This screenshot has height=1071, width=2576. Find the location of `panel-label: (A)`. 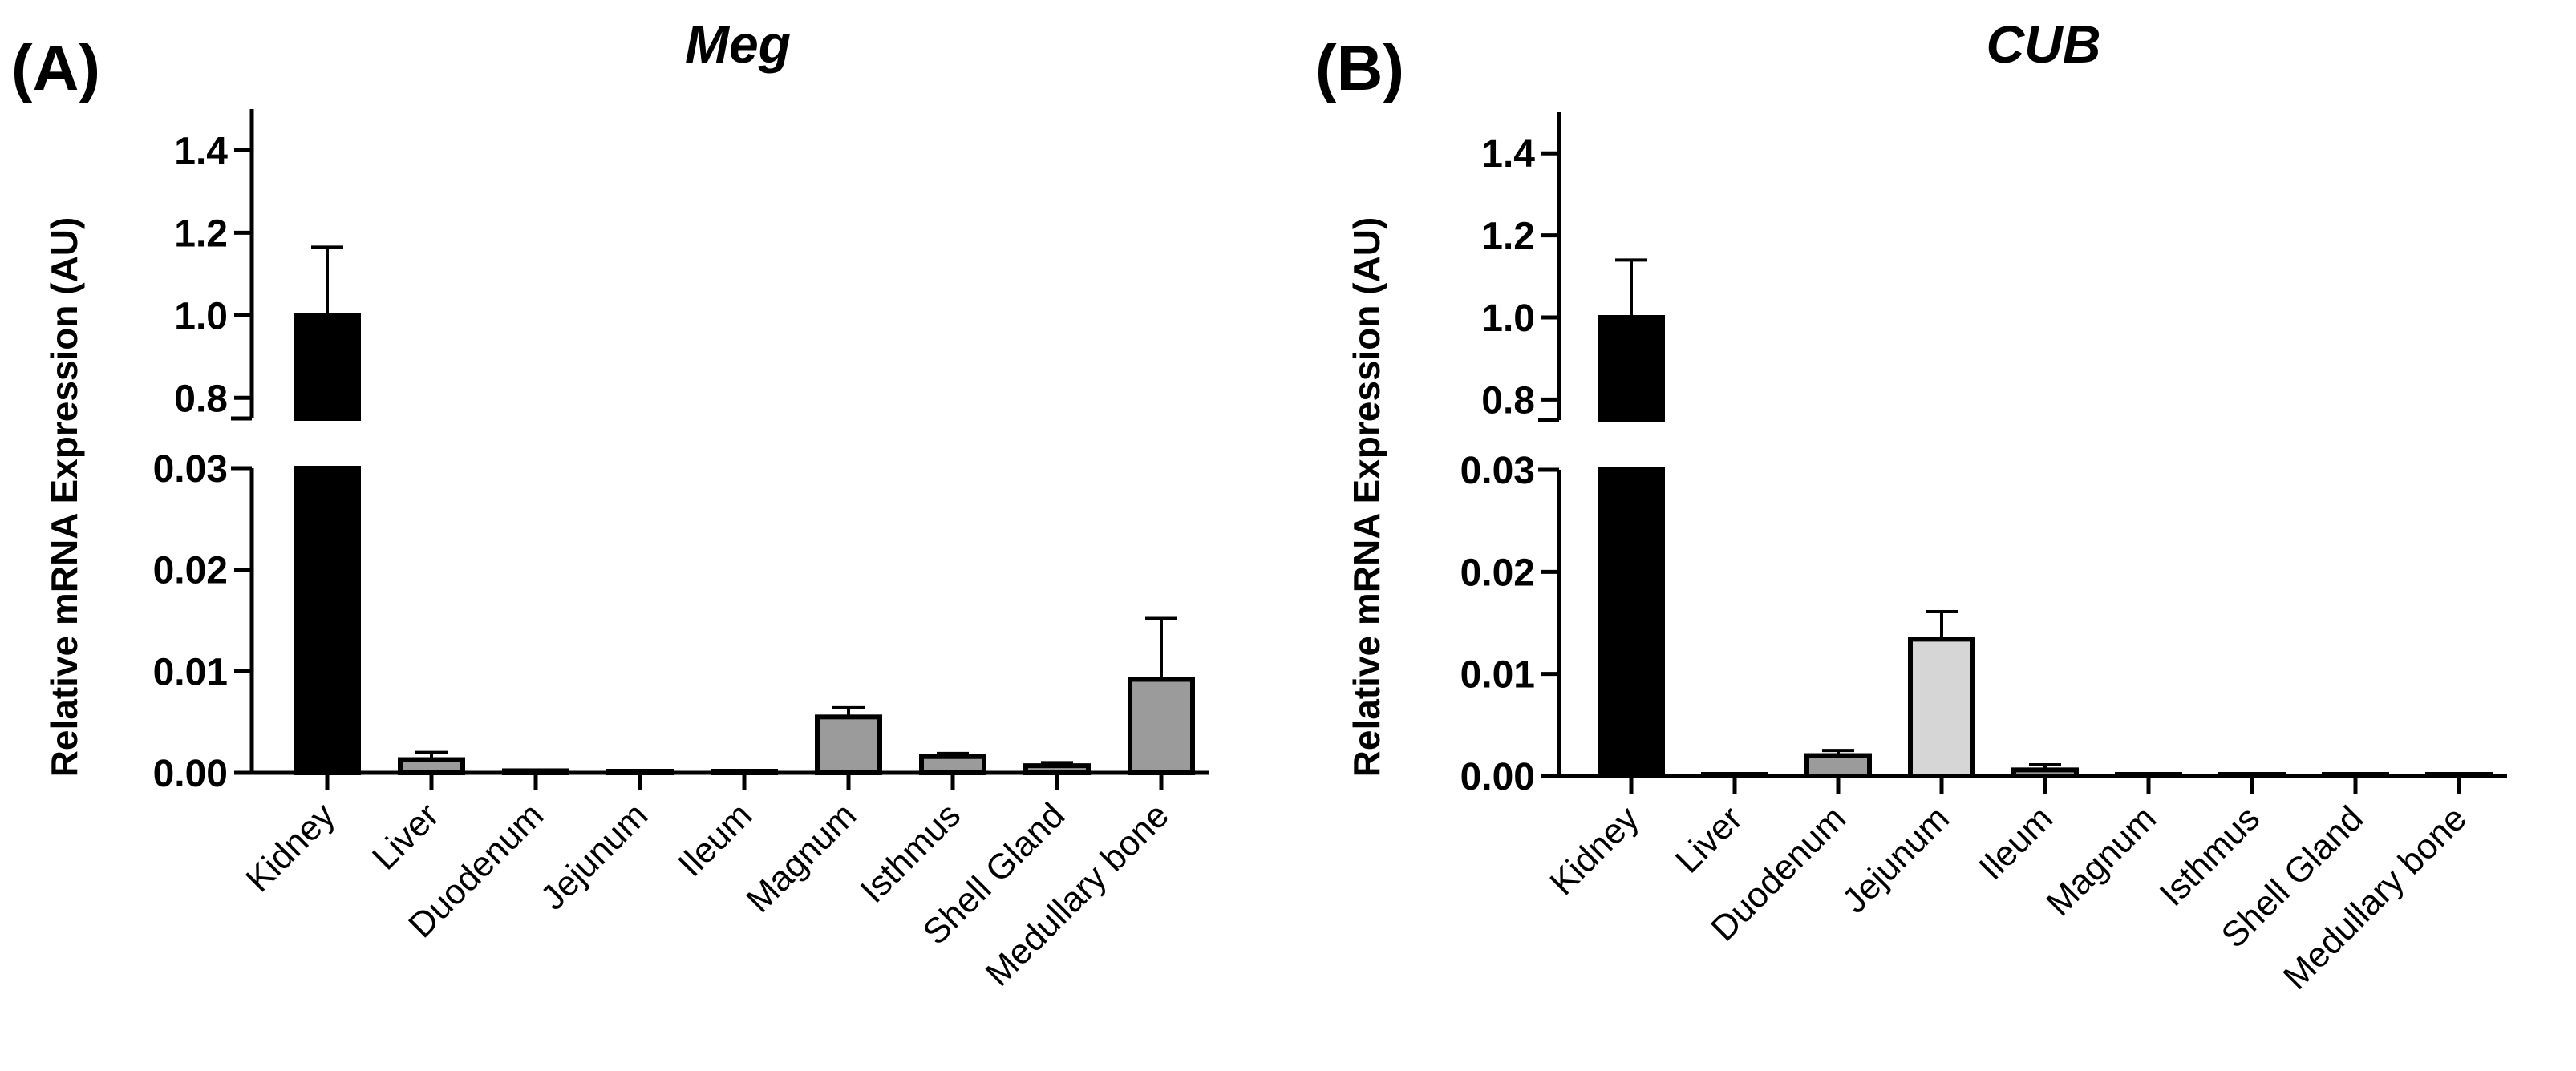

panel-label: (A) is located at coordinates (55, 67).